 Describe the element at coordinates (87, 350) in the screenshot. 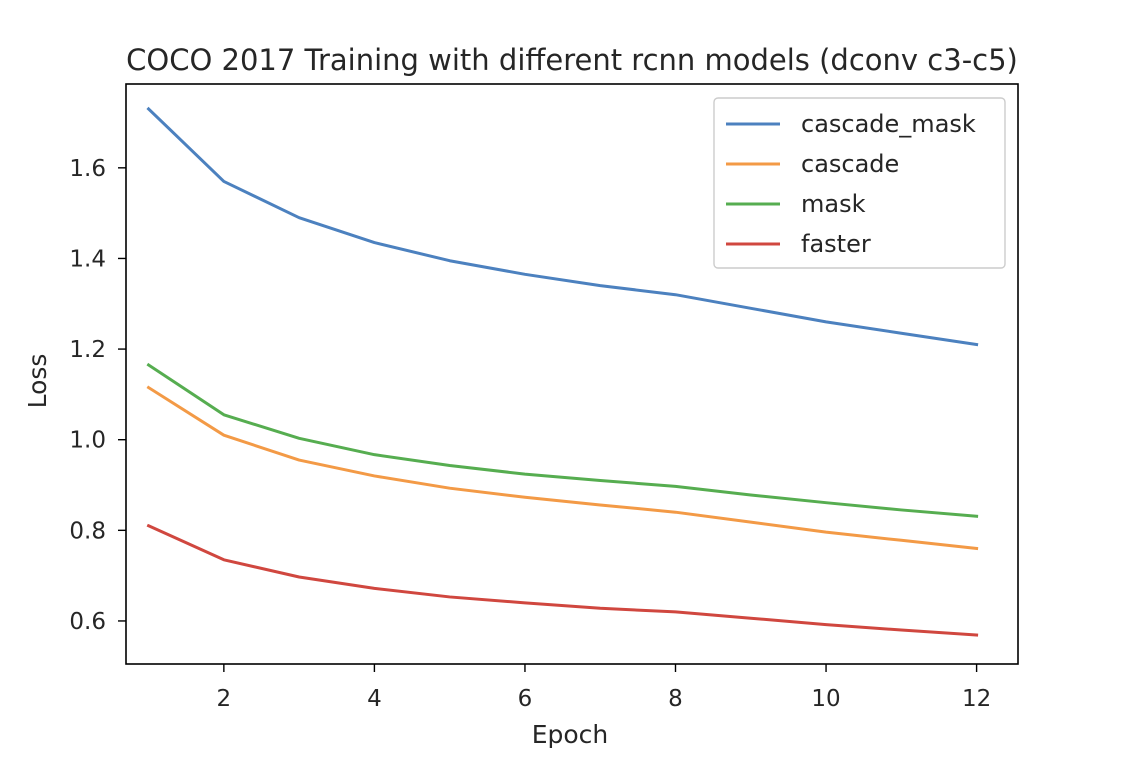

I see `y-tick-label: 1.2` at that location.